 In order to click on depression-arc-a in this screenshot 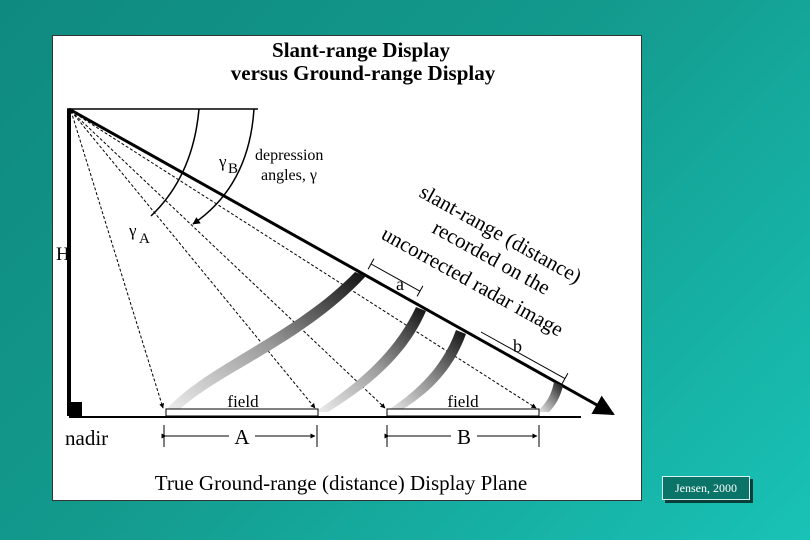, I will do `click(223, 166)`.